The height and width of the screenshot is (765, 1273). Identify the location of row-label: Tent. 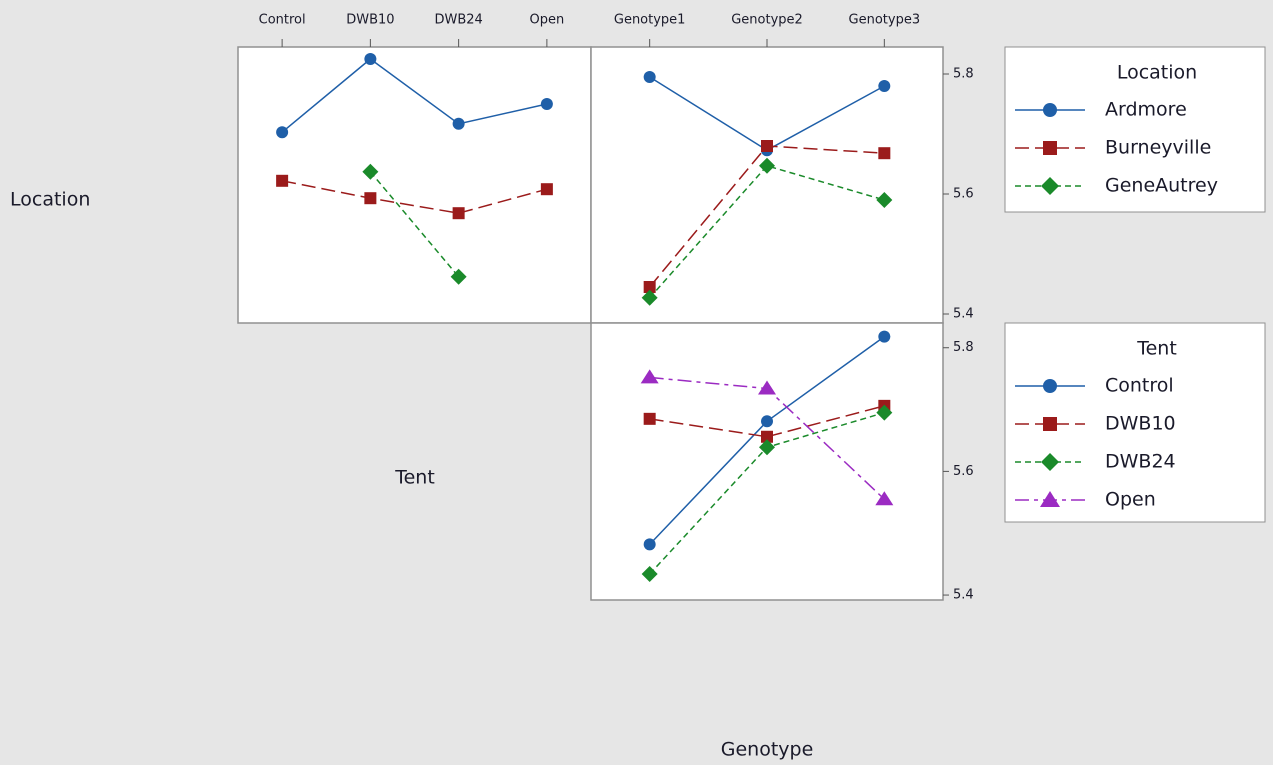
(414, 478).